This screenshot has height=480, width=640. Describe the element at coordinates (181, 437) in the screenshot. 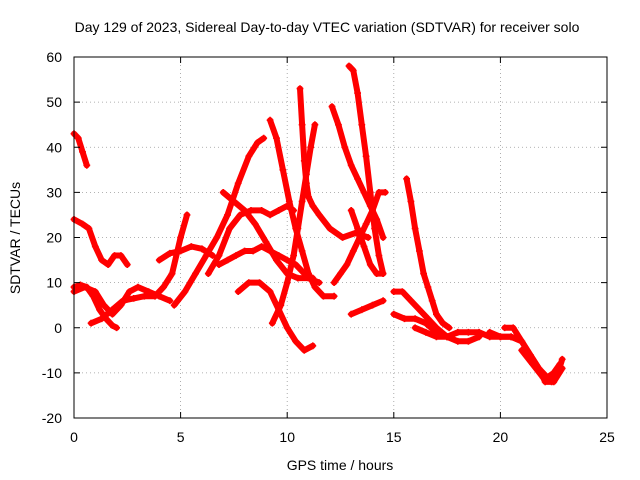

I see `x-tick-label: 5` at that location.